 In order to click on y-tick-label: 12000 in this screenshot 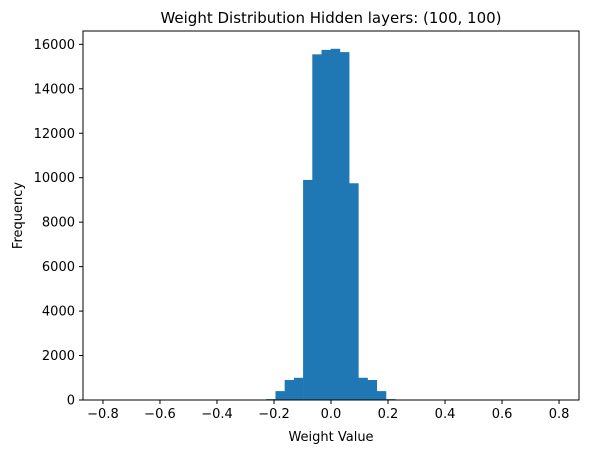, I will do `click(54, 134)`.